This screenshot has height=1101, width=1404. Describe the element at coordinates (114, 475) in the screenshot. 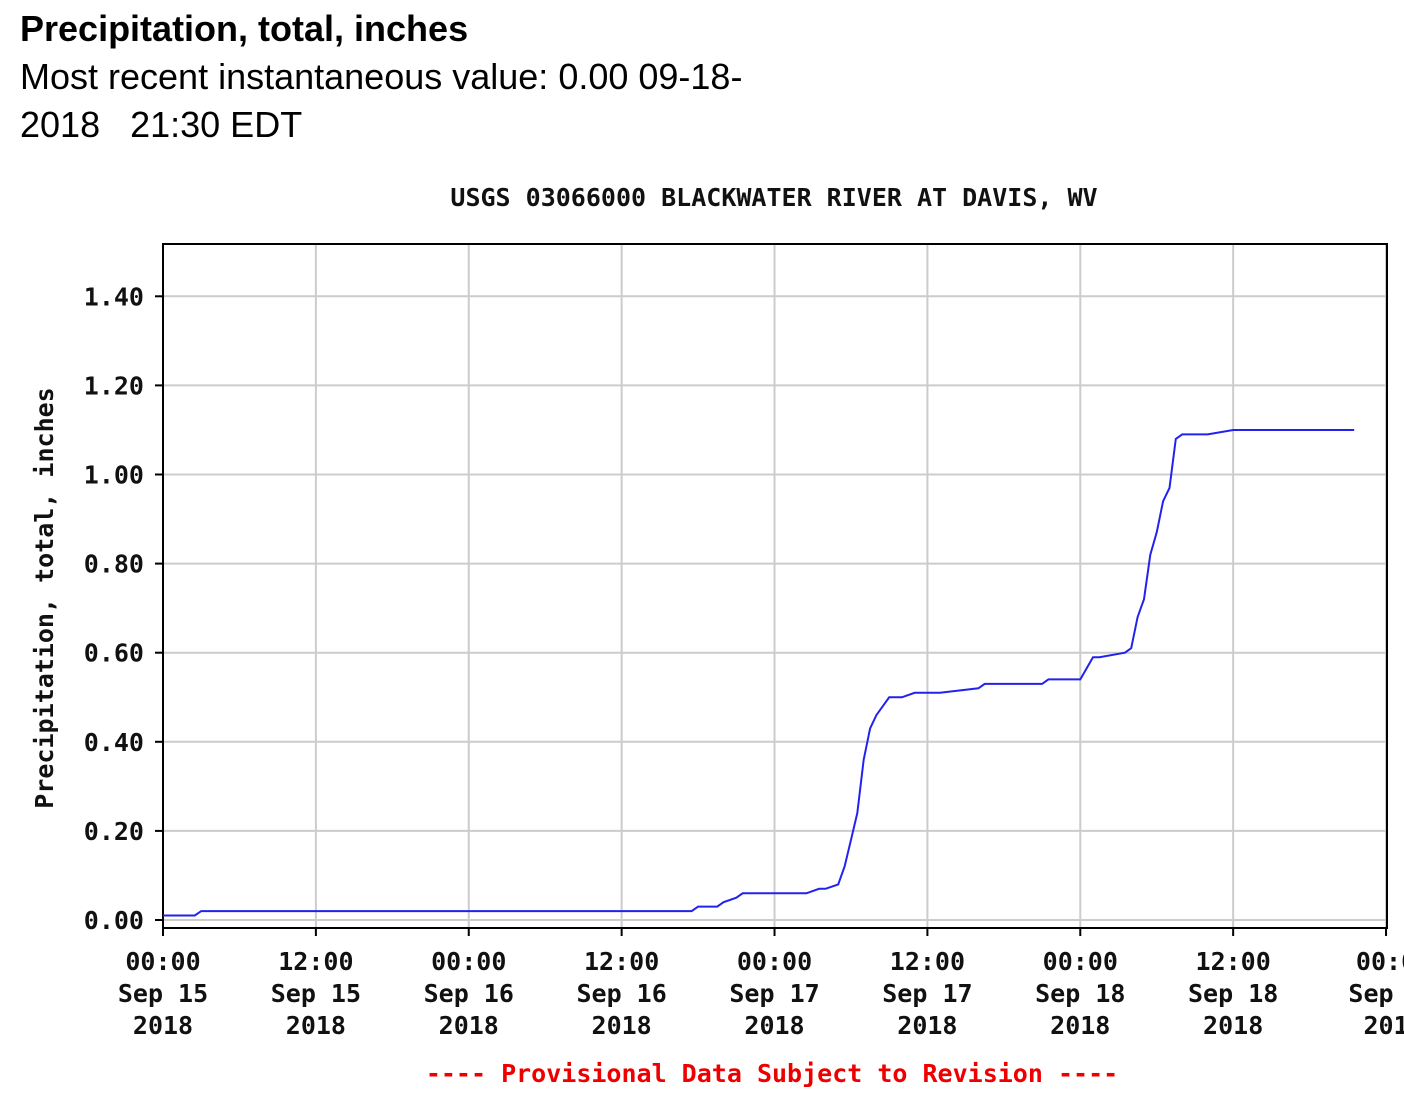

I see `y-tick-label: 1.00` at that location.